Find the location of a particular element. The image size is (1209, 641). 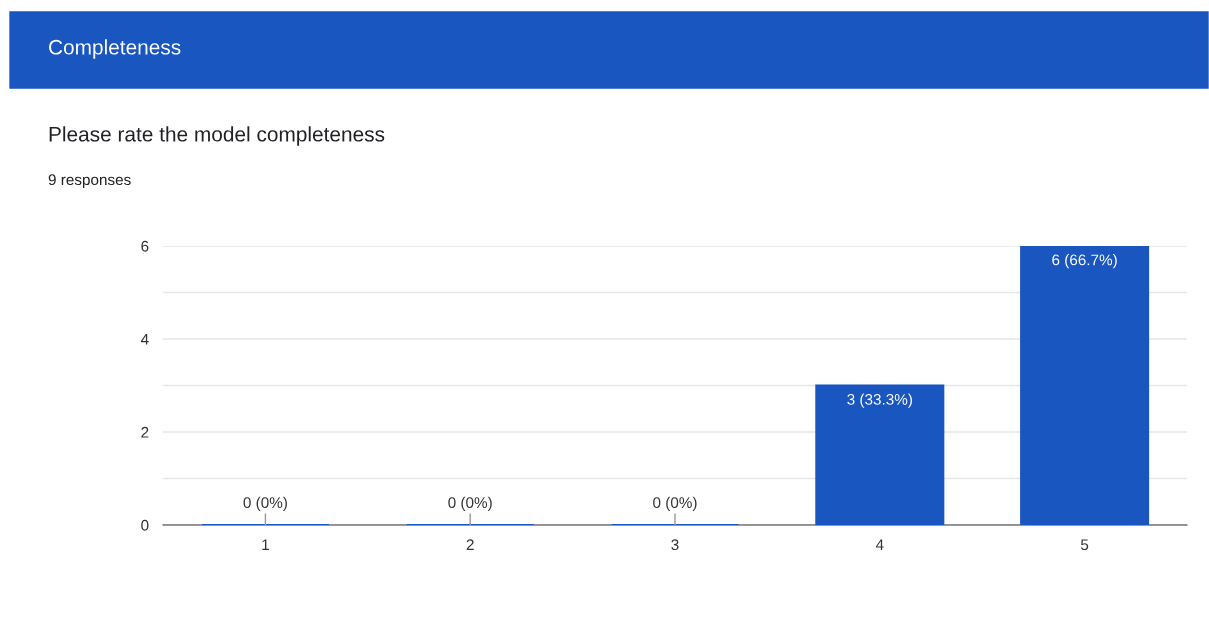

y-tick-label: 2 is located at coordinates (145, 432).